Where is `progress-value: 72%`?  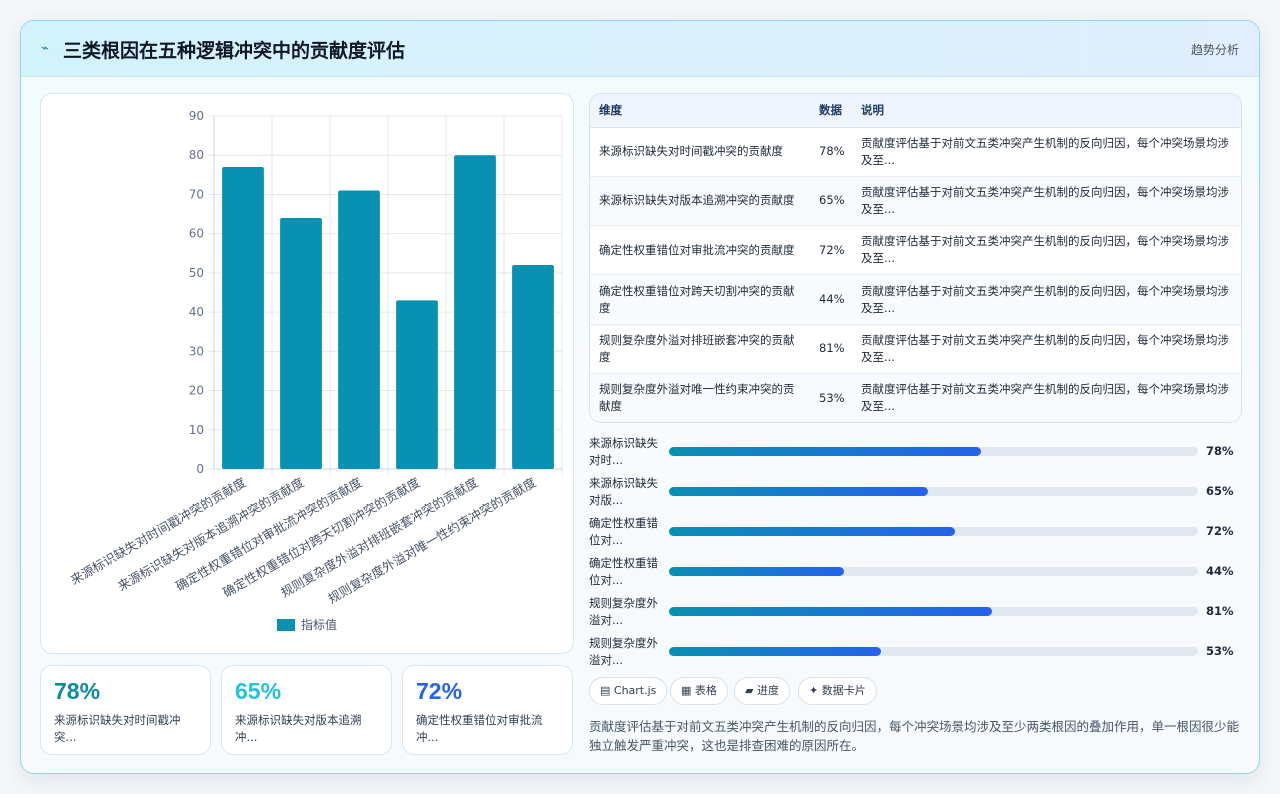 progress-value: 72% is located at coordinates (1220, 531).